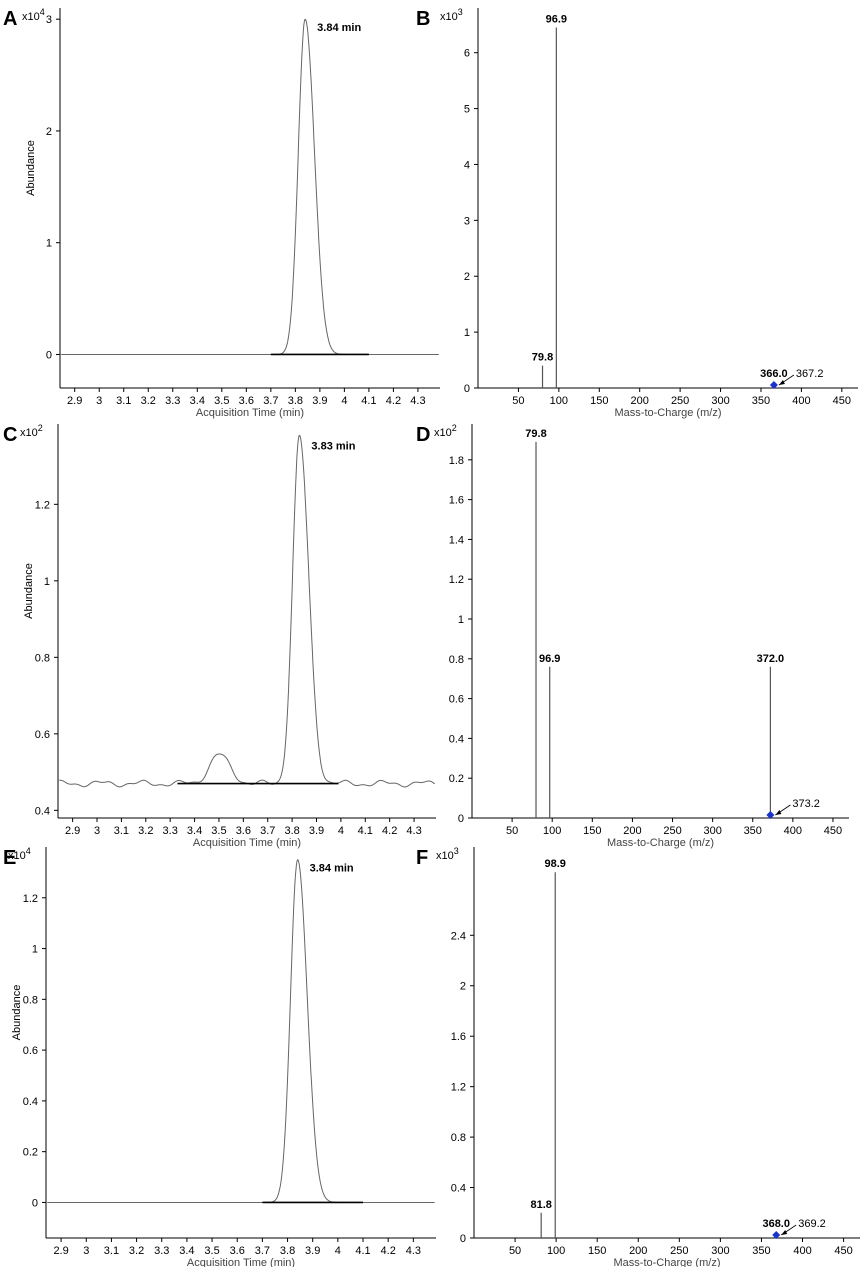 This screenshot has width=865, height=1267. I want to click on y-tick-label: 1.8, so click(456, 461).